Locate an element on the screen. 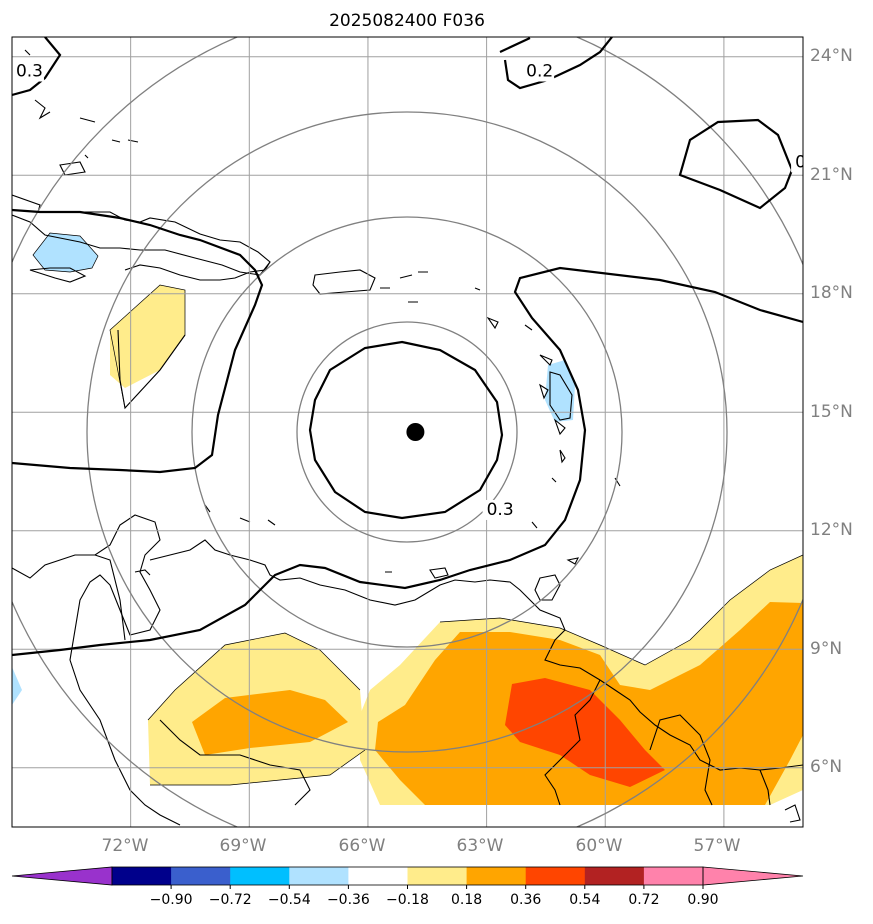 This screenshot has width=873, height=924. contour-west is located at coordinates (138, 341).